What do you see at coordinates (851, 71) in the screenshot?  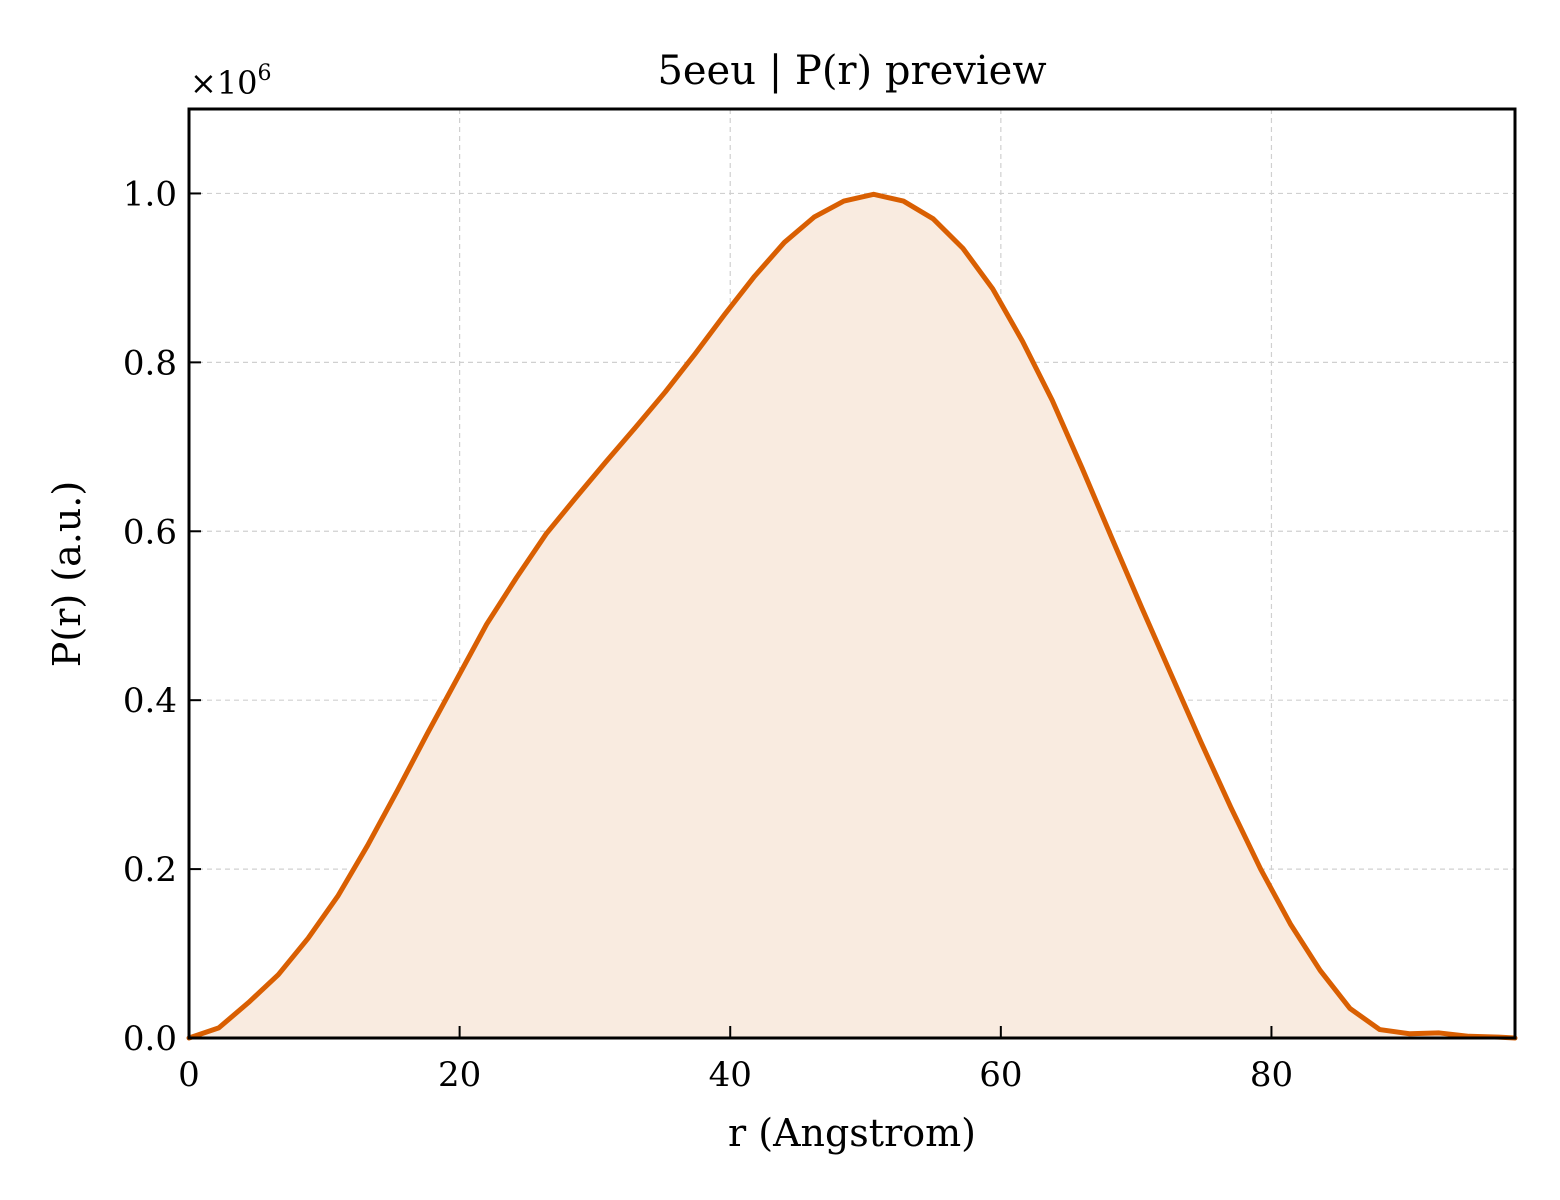 I see `chart-title: 5eeu | P(r) preview` at bounding box center [851, 71].